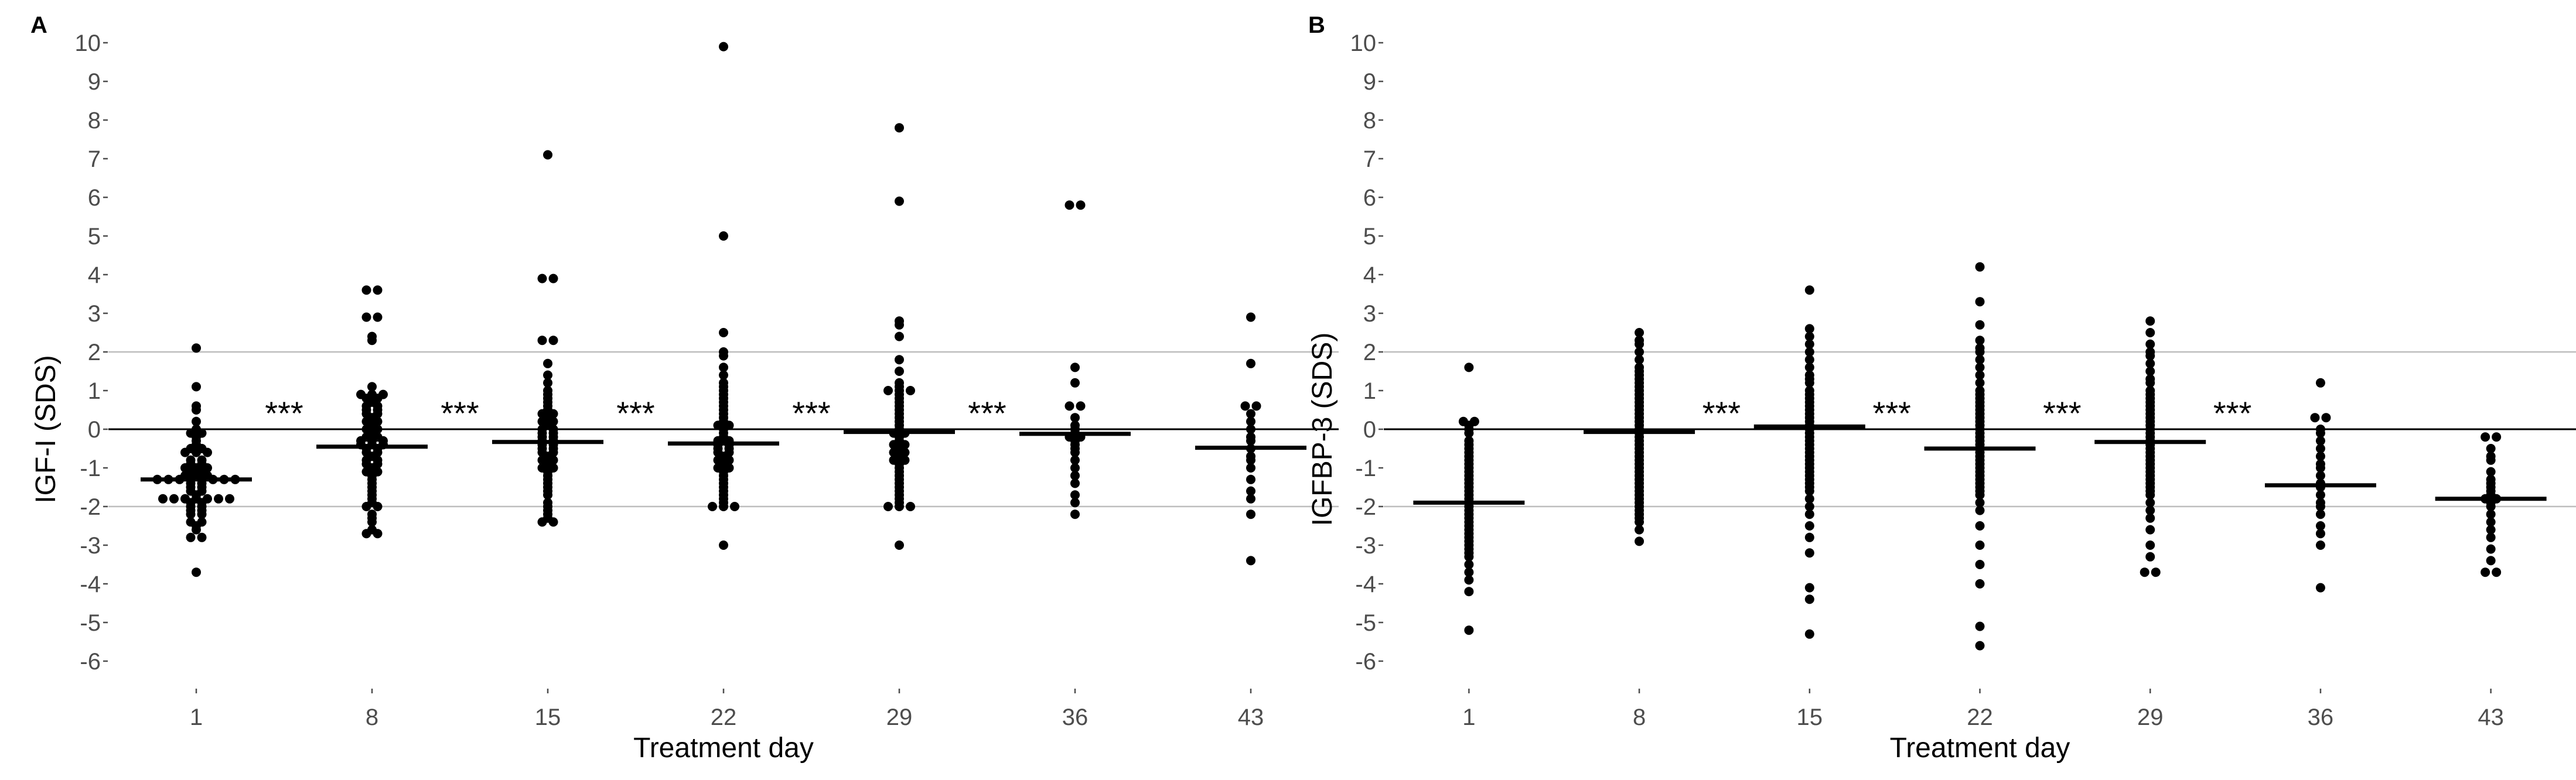 The height and width of the screenshot is (780, 2576). What do you see at coordinates (90, 546) in the screenshot?
I see `y-tick-label: -3` at bounding box center [90, 546].